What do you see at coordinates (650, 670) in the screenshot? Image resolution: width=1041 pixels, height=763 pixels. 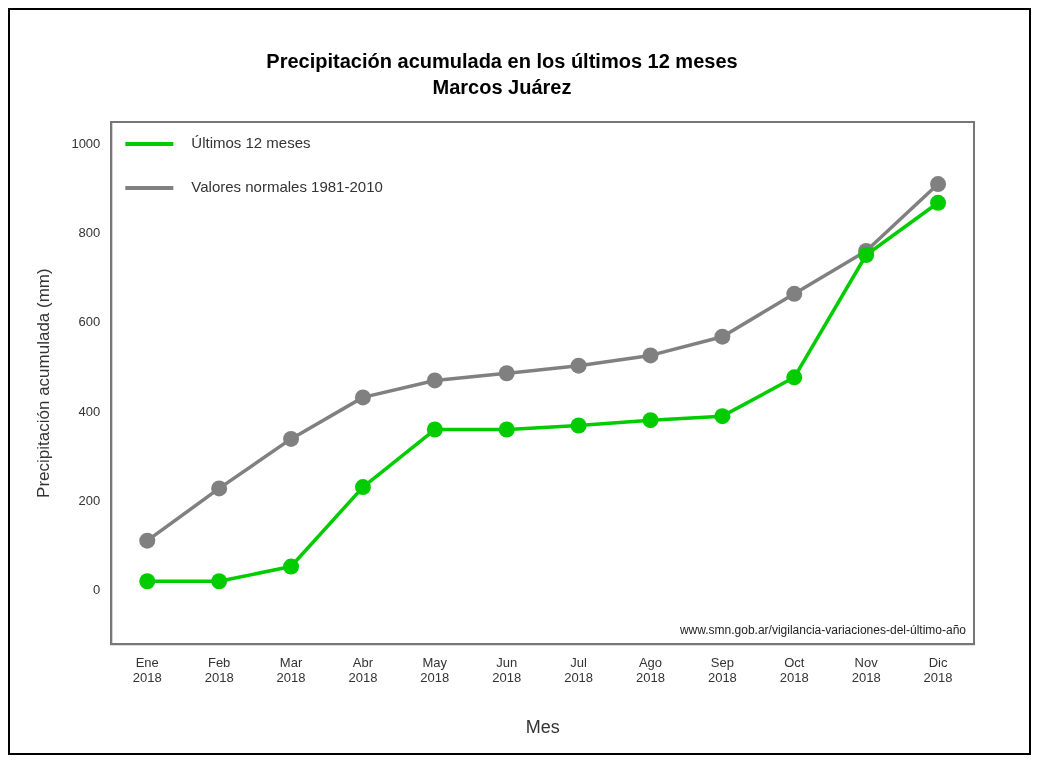 I see `x-tick-label: Ago 2018` at bounding box center [650, 670].